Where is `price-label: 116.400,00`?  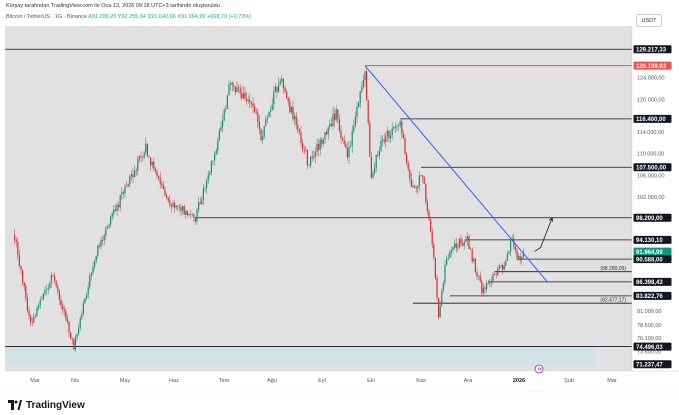 price-label: 116.400,00 is located at coordinates (652, 118).